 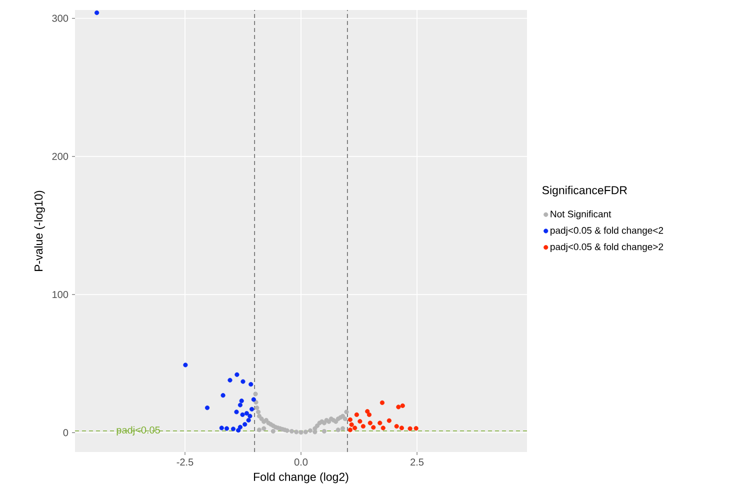 What do you see at coordinates (138, 431) in the screenshot?
I see `ref-line-label: padj<0.05` at bounding box center [138, 431].